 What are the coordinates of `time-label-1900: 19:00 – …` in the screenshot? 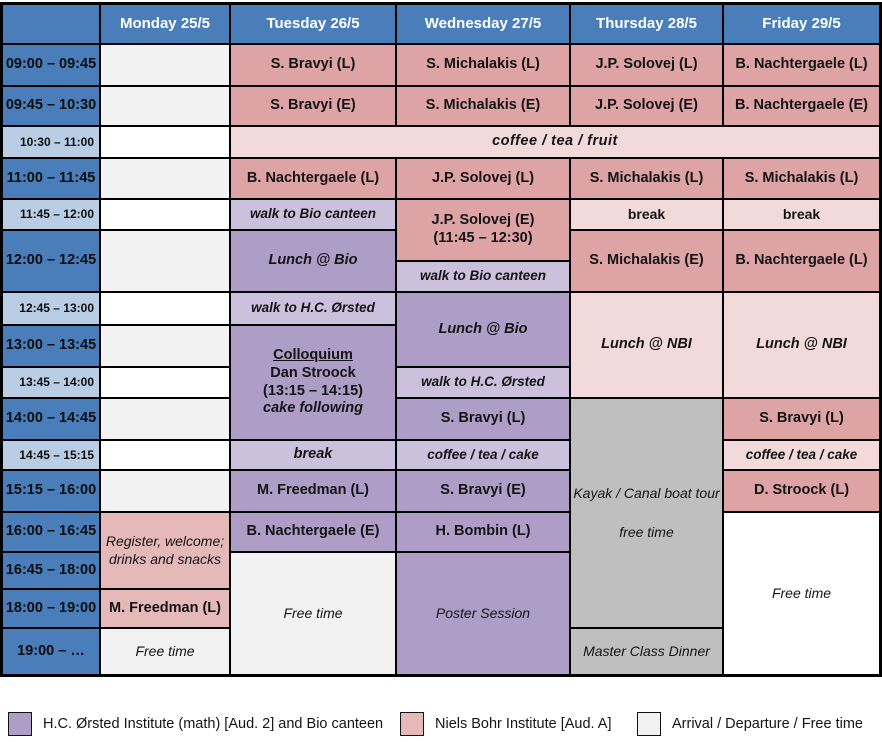 It's located at (51, 651).